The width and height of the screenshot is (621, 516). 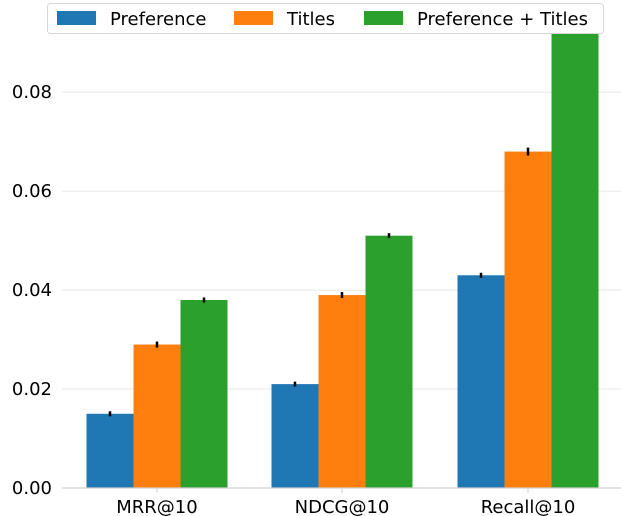 I want to click on y-tick-label: 0.06, so click(x=32, y=191).